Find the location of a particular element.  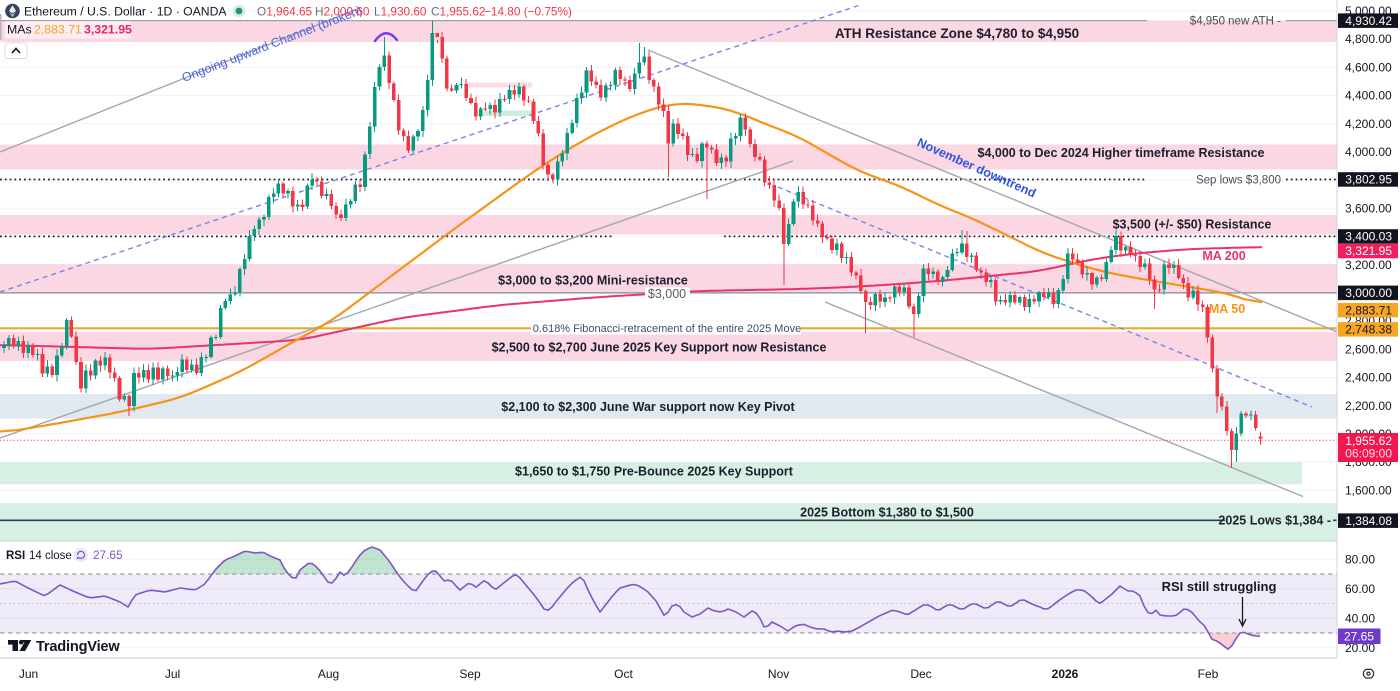

svg-text: 4,000.00 is located at coordinates (1368, 152).